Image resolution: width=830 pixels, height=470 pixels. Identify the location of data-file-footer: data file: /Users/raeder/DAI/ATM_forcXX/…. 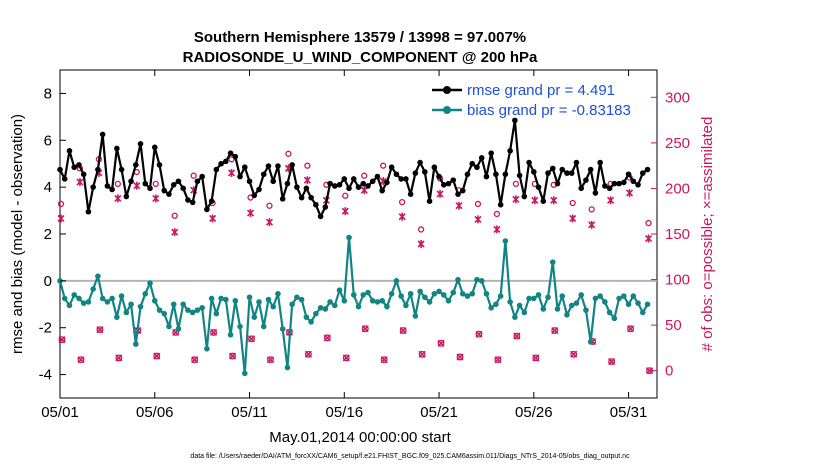
(410, 456).